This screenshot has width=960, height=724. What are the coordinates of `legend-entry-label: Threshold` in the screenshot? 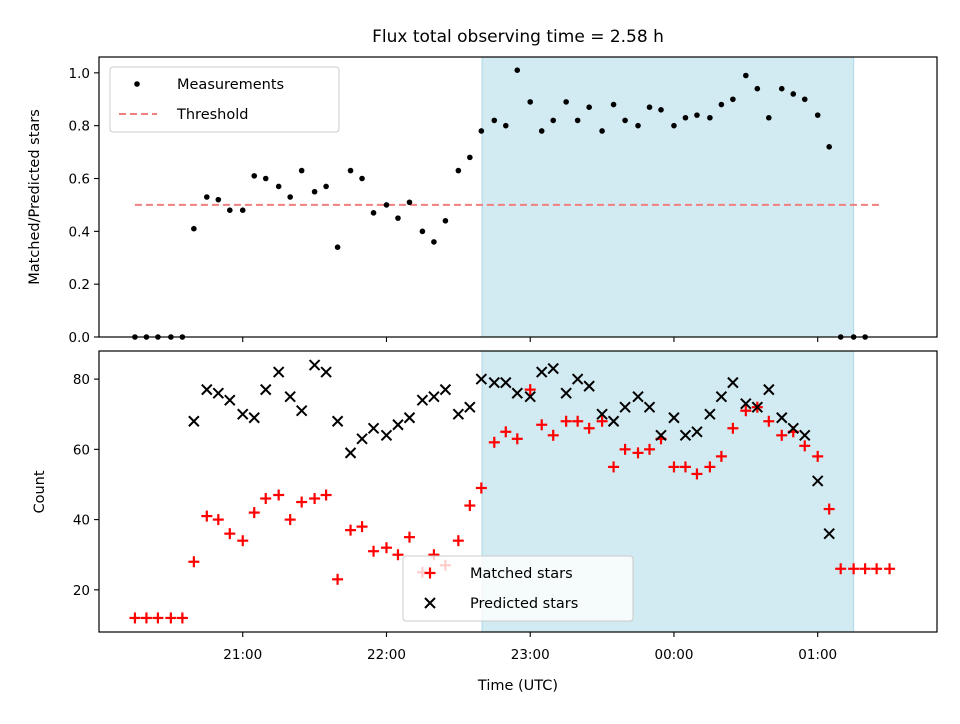 It's located at (212, 115).